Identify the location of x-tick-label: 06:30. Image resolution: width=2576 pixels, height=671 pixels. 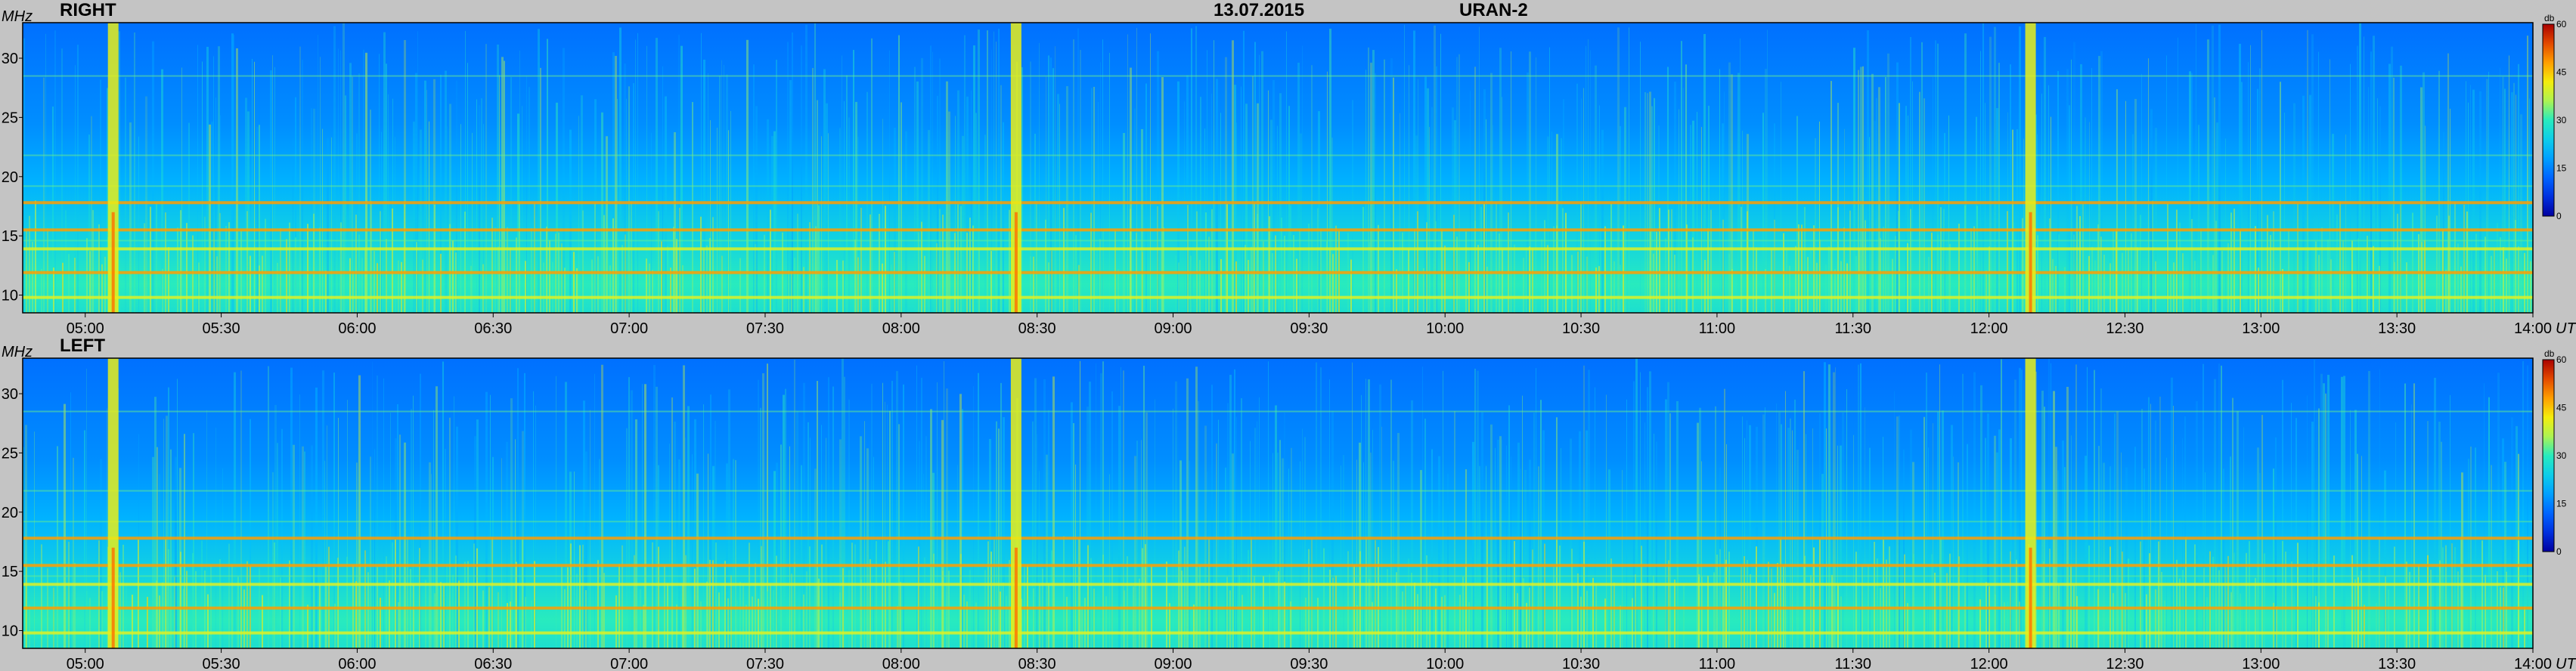
(493, 663).